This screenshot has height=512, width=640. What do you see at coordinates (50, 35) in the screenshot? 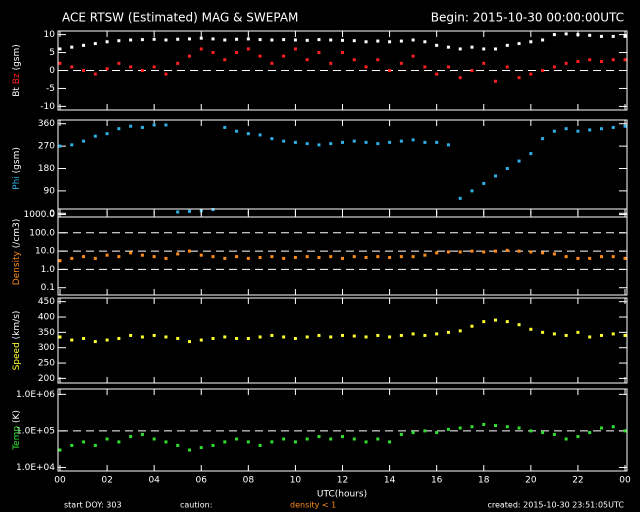
I see `y-tick-label: 10` at bounding box center [50, 35].